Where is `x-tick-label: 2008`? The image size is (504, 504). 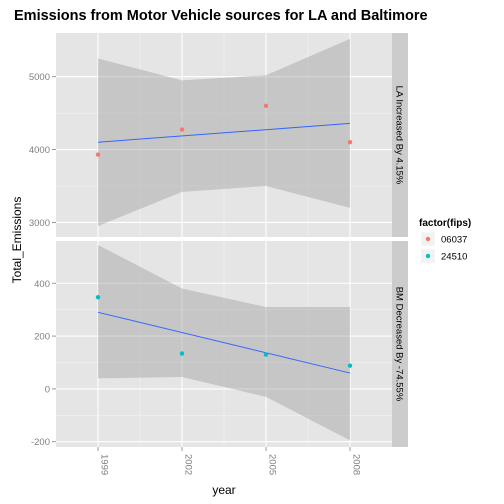
x-tick-label: 2008 is located at coordinates (356, 464).